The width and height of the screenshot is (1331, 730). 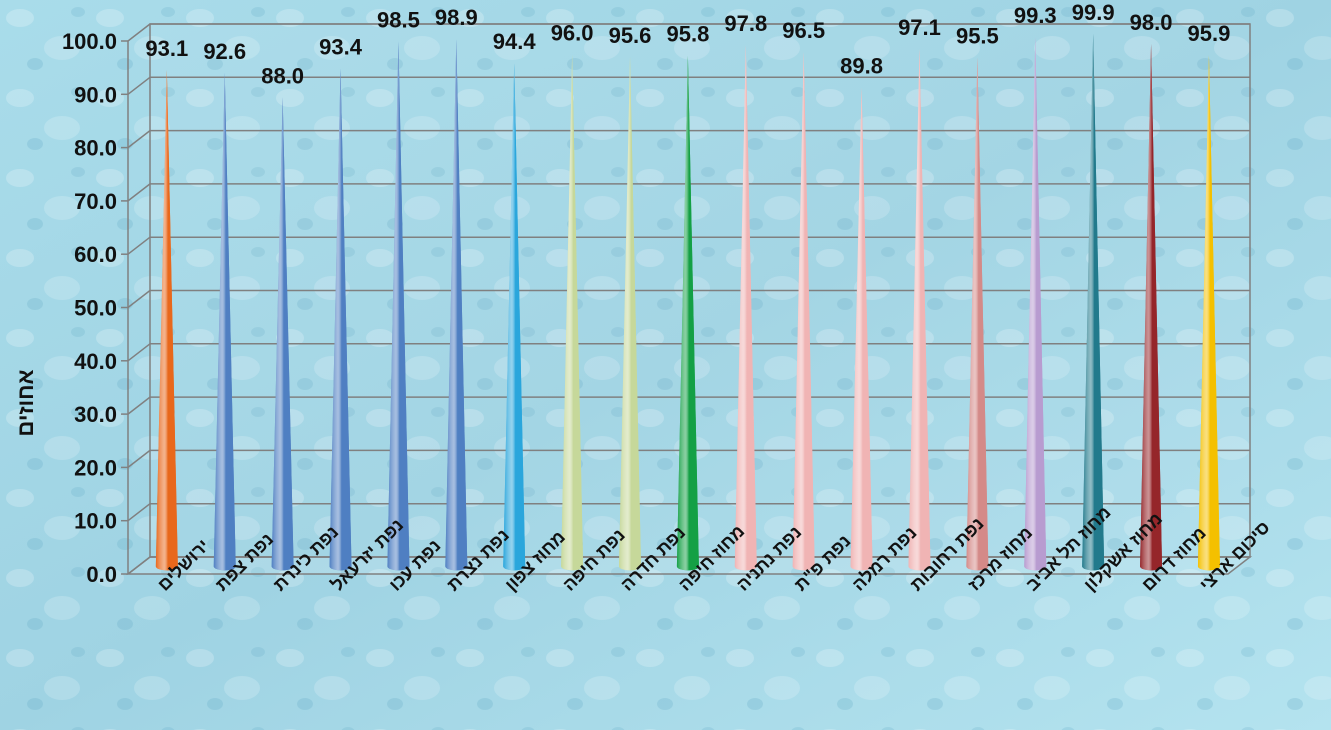 I want to click on data-label: 95.6, so click(x=630, y=35).